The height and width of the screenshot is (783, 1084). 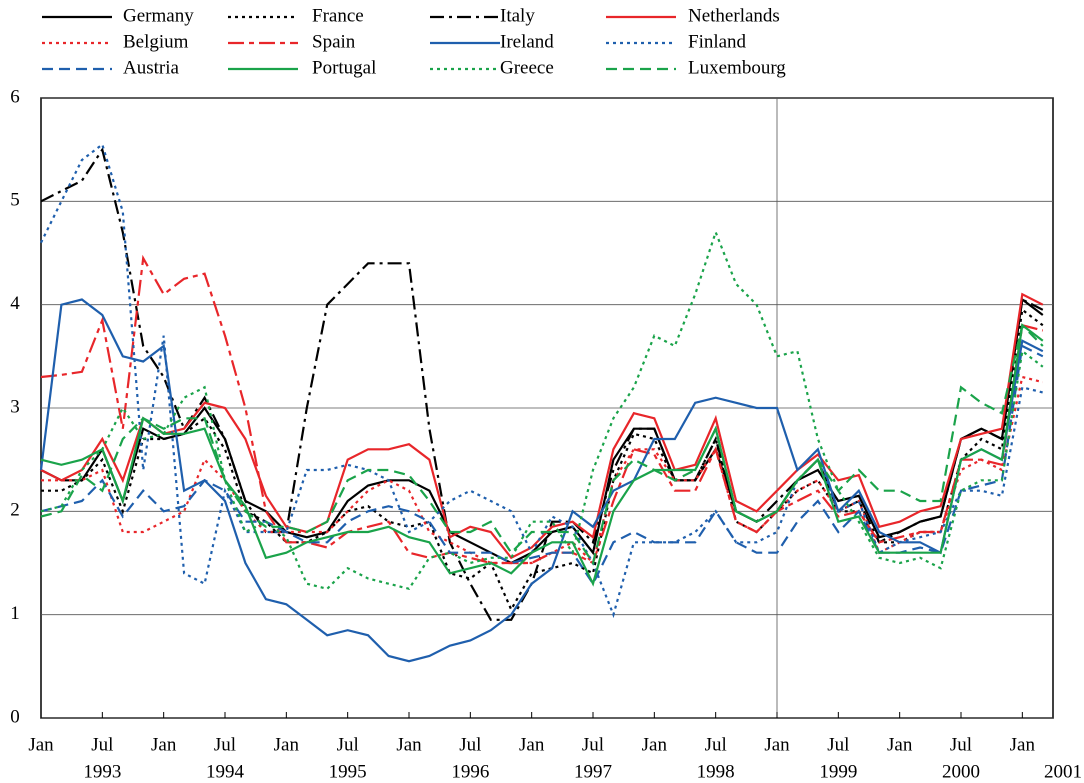 I want to click on legend-label: Portugal, so click(x=344, y=67).